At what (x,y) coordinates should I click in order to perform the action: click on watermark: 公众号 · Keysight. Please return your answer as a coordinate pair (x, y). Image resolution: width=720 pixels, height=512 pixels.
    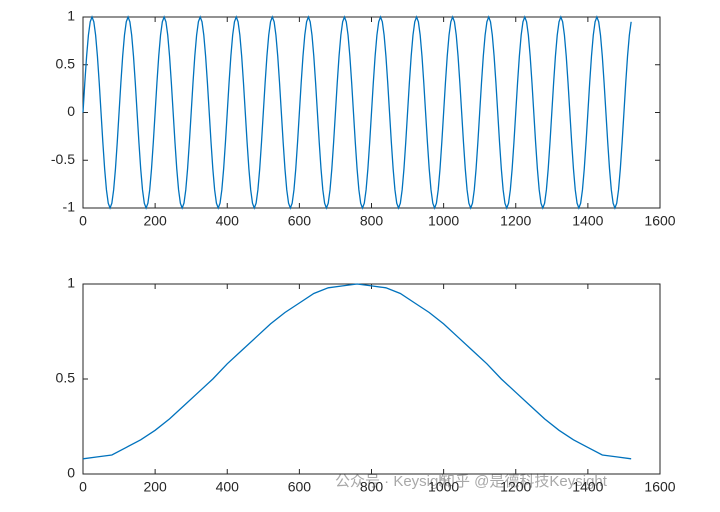
    Looking at the image, I should click on (393, 481).